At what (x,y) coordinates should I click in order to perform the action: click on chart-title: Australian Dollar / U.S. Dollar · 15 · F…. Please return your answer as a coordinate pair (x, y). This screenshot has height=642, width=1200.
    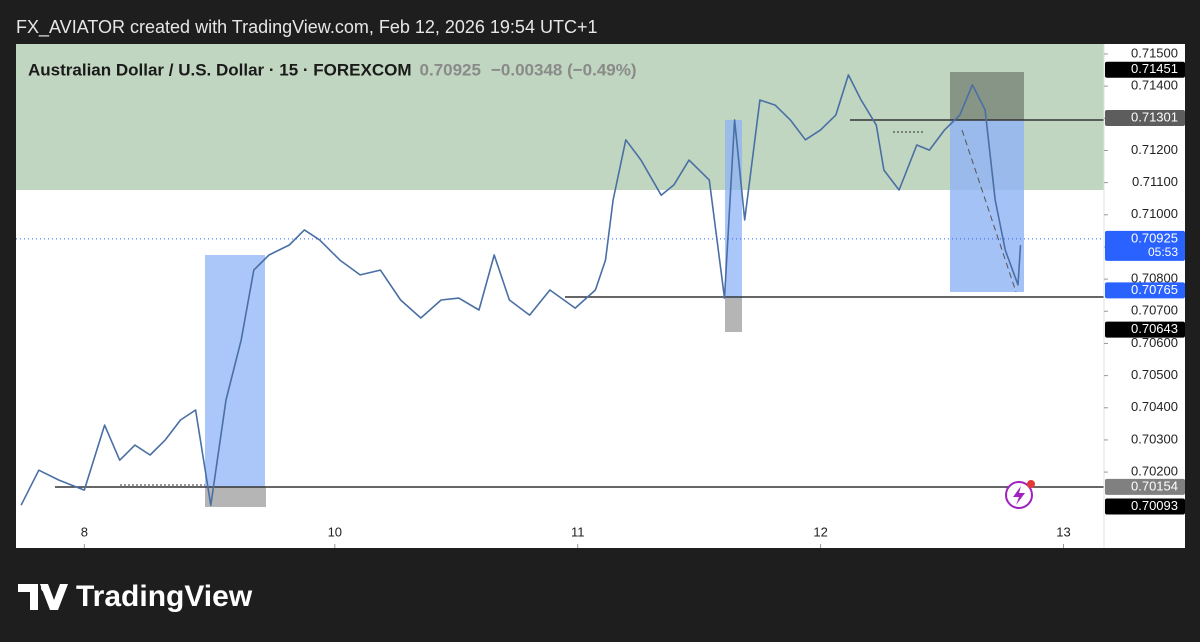
    Looking at the image, I should click on (220, 69).